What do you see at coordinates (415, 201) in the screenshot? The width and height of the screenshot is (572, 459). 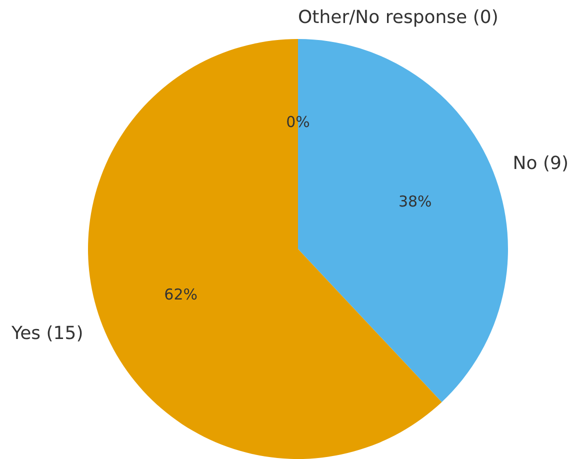 I see `data-label: 38%` at bounding box center [415, 201].